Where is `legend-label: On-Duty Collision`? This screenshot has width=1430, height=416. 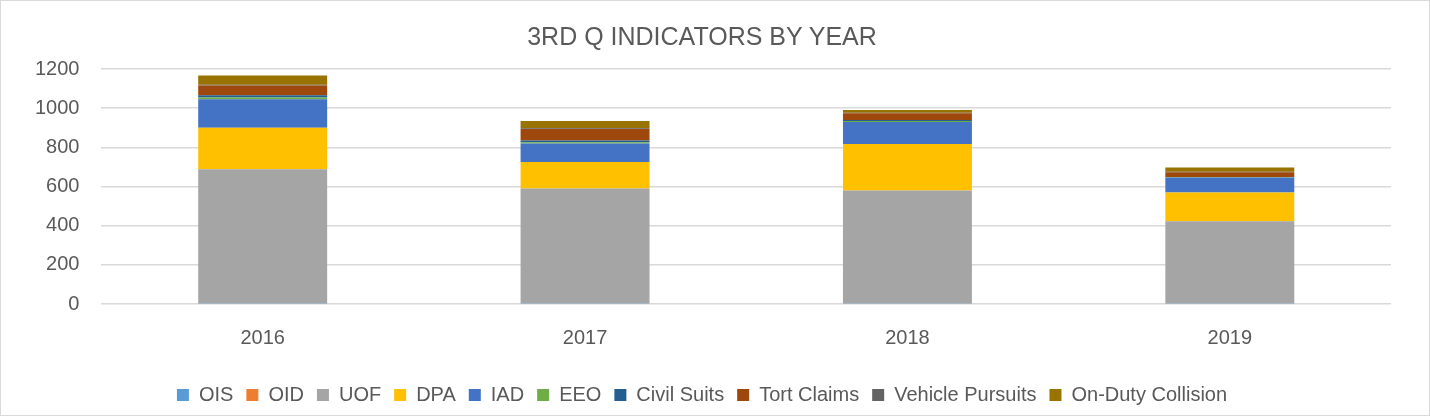 legend-label: On-Duty Collision is located at coordinates (1149, 393).